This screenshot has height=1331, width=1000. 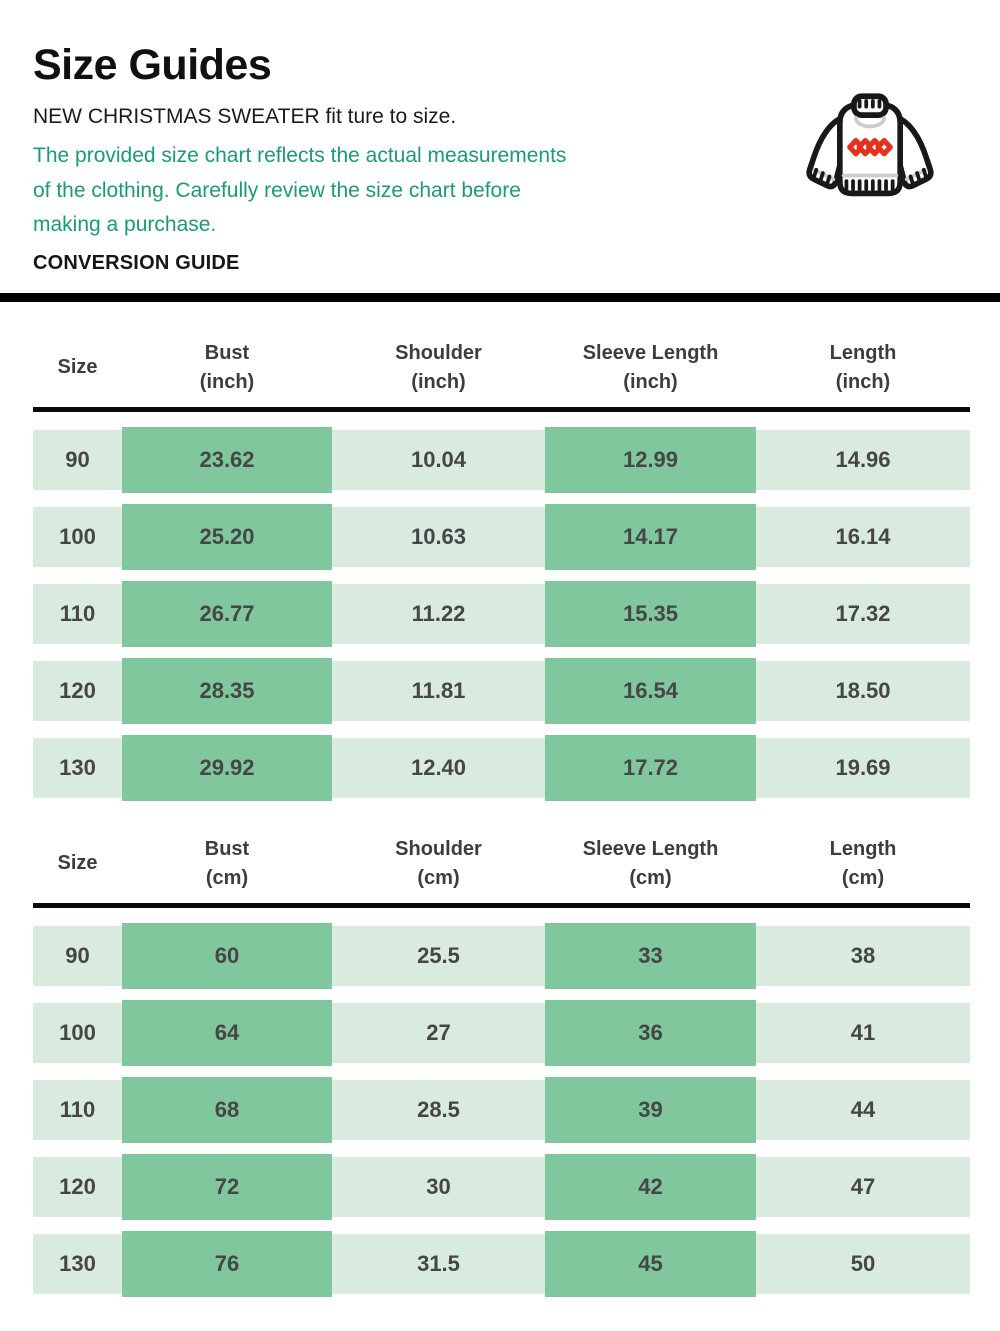 I want to click on bust-cell: 28.35, so click(x=227, y=690).